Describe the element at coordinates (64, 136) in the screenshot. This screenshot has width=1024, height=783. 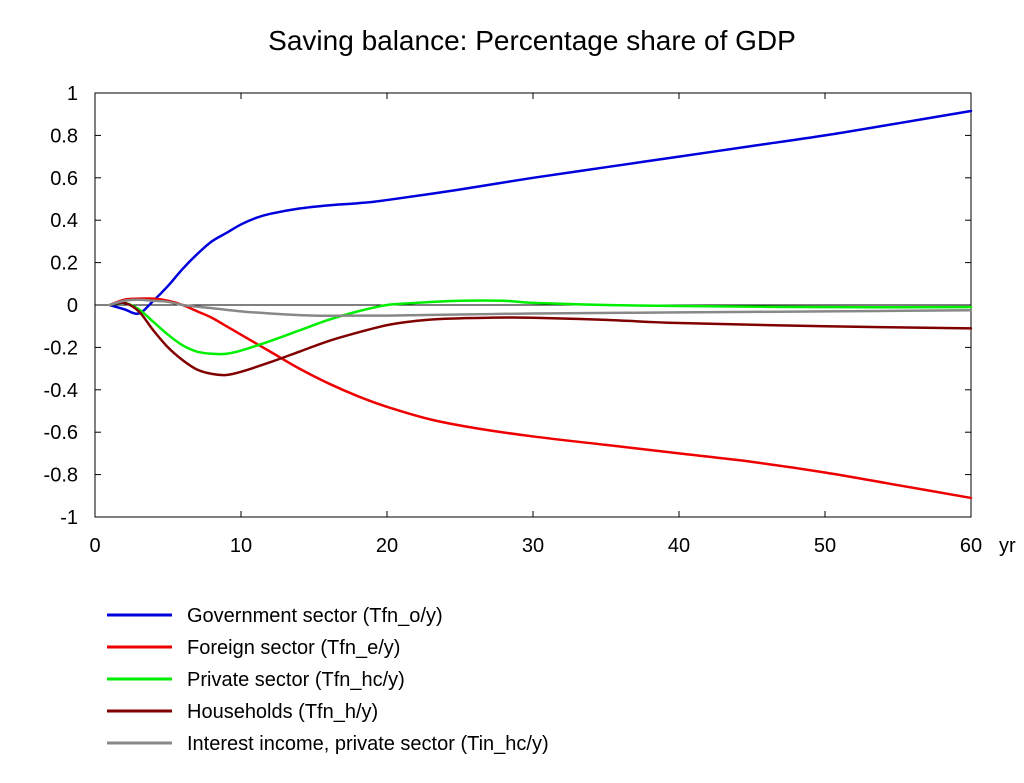
I see `y-tick-label: 0.8` at that location.